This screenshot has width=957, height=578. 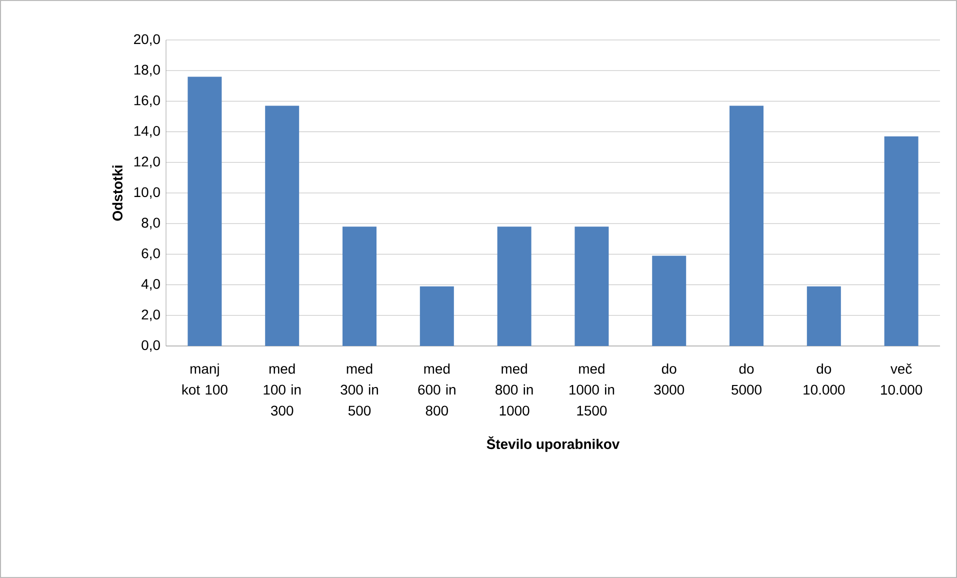 I want to click on y-tick-label: 16,0, so click(x=147, y=101).